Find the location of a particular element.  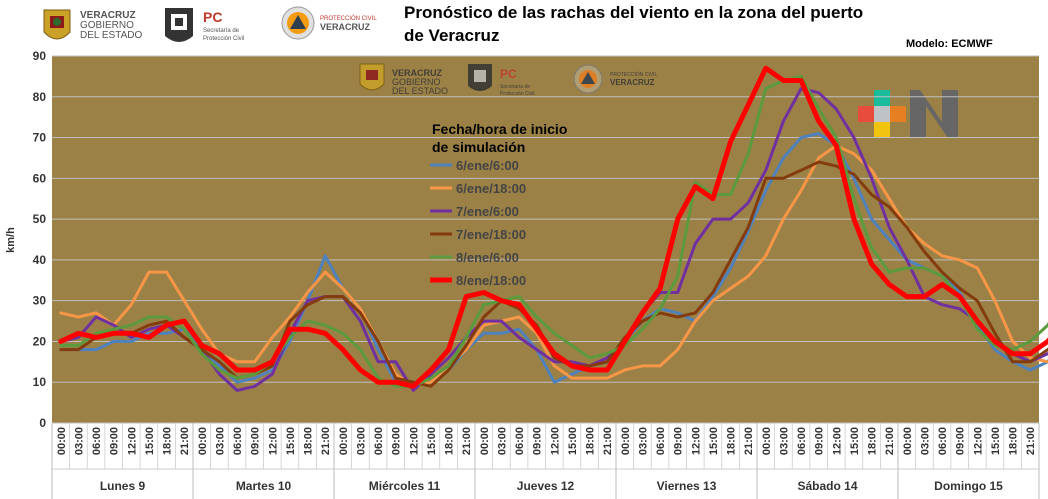

watermark-pc-line2: Protección Civil is located at coordinates (517, 94).